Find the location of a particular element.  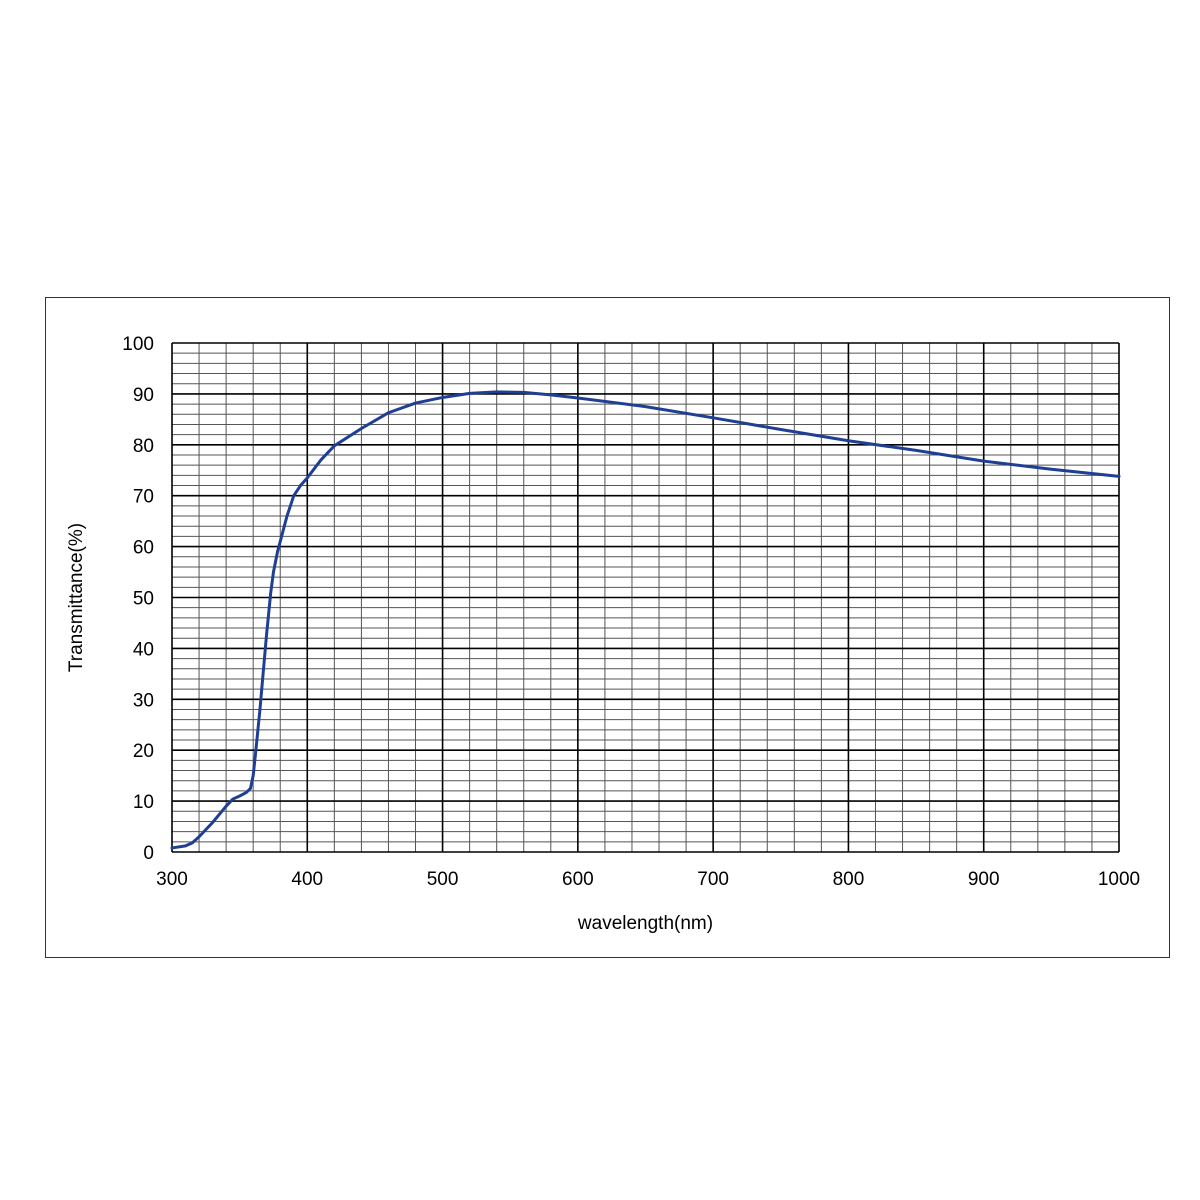

x-tick-labels: 300 400 500 600 700 800 900 1000 is located at coordinates (648, 879).